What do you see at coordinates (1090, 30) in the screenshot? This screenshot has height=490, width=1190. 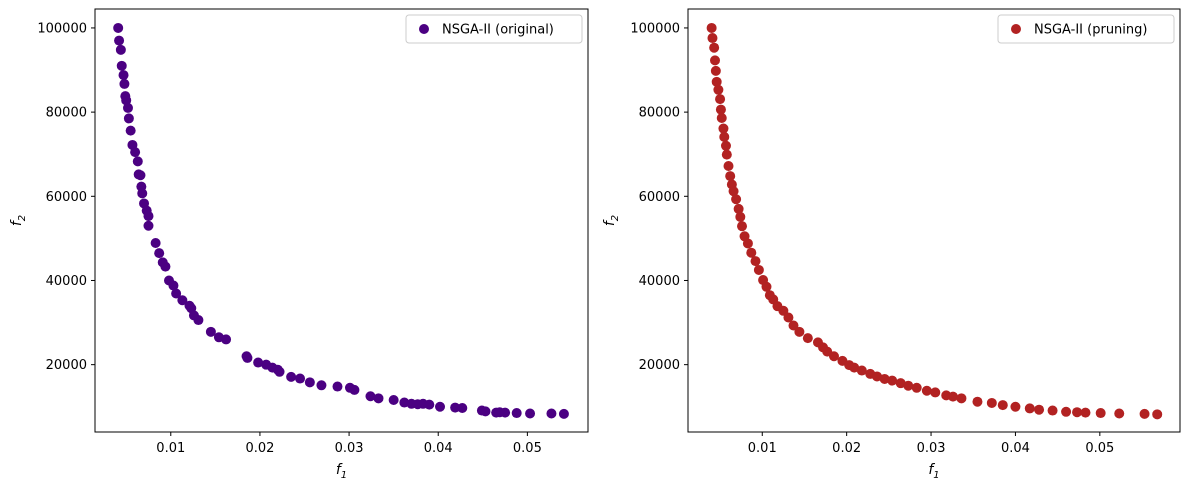 I see `legend-label: NSGA-II (pruning)` at bounding box center [1090, 30].